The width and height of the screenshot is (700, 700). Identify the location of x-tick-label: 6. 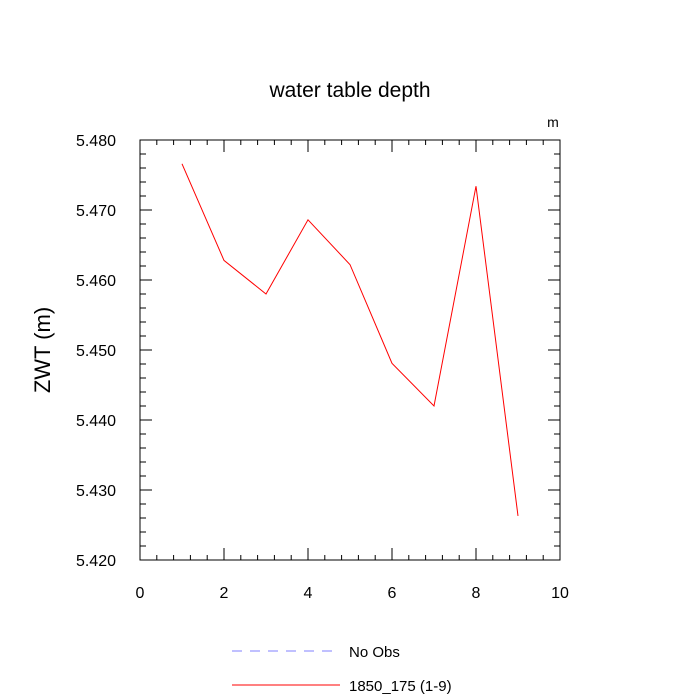
(392, 593).